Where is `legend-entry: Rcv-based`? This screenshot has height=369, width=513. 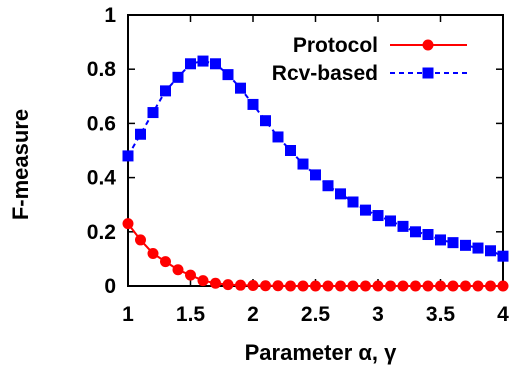 legend-entry: Rcv-based is located at coordinates (369, 73).